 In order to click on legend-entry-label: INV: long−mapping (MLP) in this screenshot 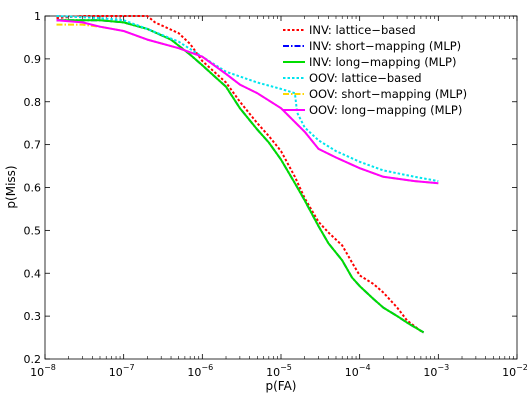, I will do `click(382, 62)`.